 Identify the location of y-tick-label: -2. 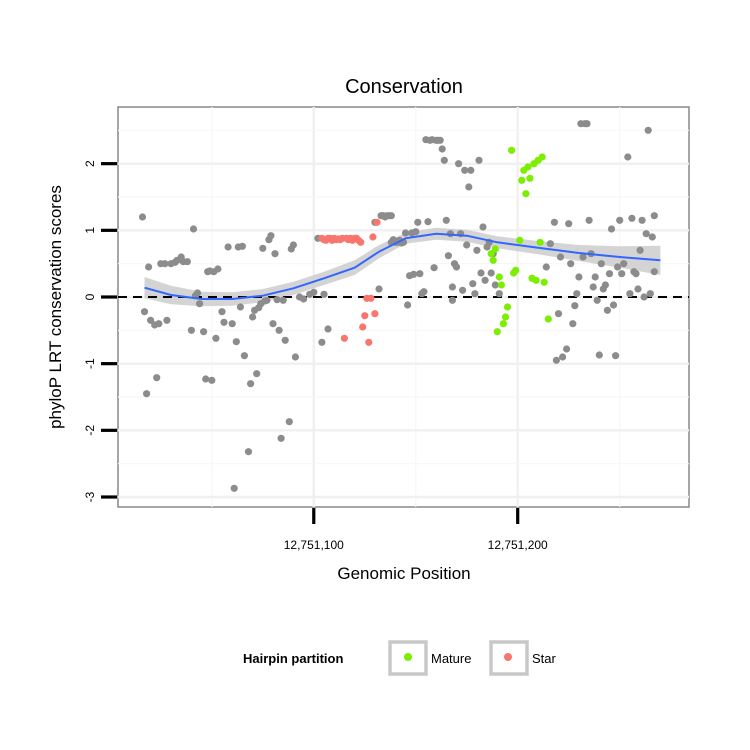
(90, 430).